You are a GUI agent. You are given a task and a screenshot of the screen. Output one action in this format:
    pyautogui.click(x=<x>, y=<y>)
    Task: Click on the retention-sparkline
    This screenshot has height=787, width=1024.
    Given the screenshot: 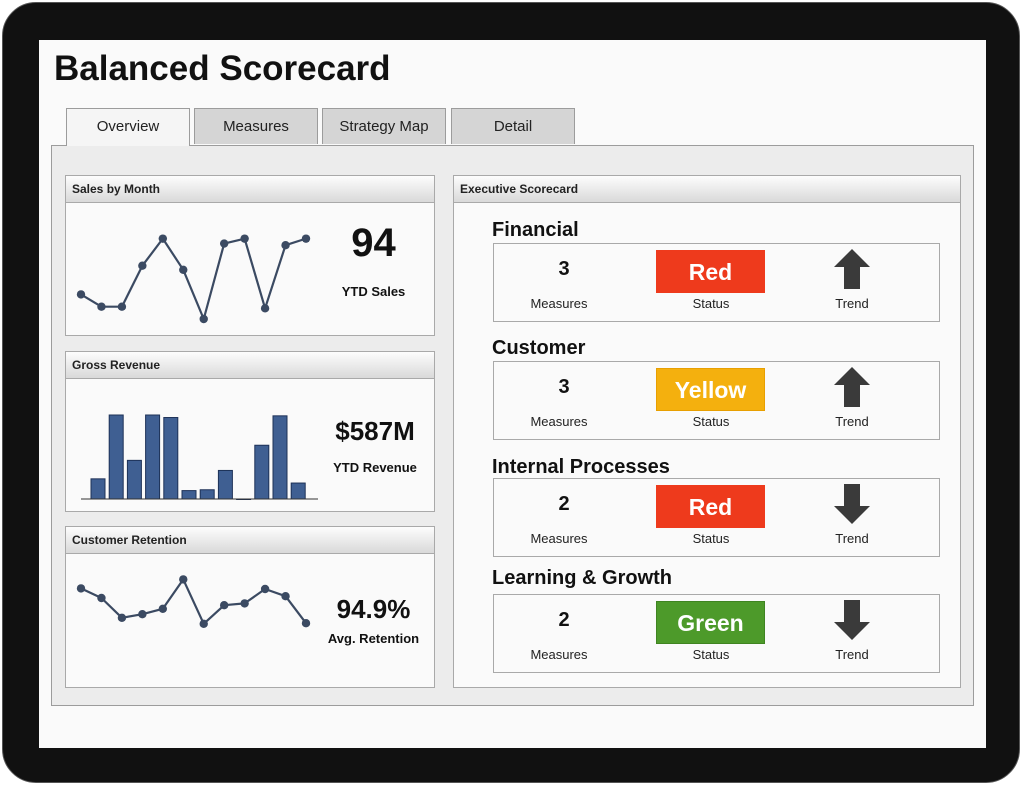 What is the action you would take?
    pyautogui.click(x=193, y=601)
    